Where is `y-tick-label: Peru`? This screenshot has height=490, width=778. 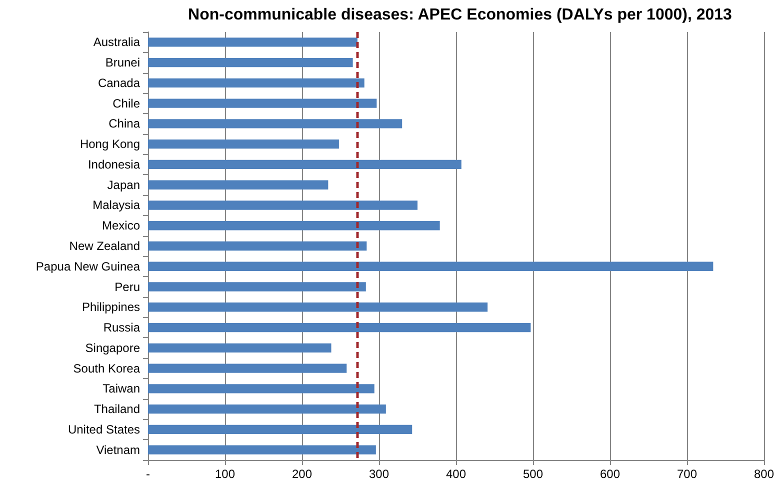
y-tick-label: Peru is located at coordinates (127, 287).